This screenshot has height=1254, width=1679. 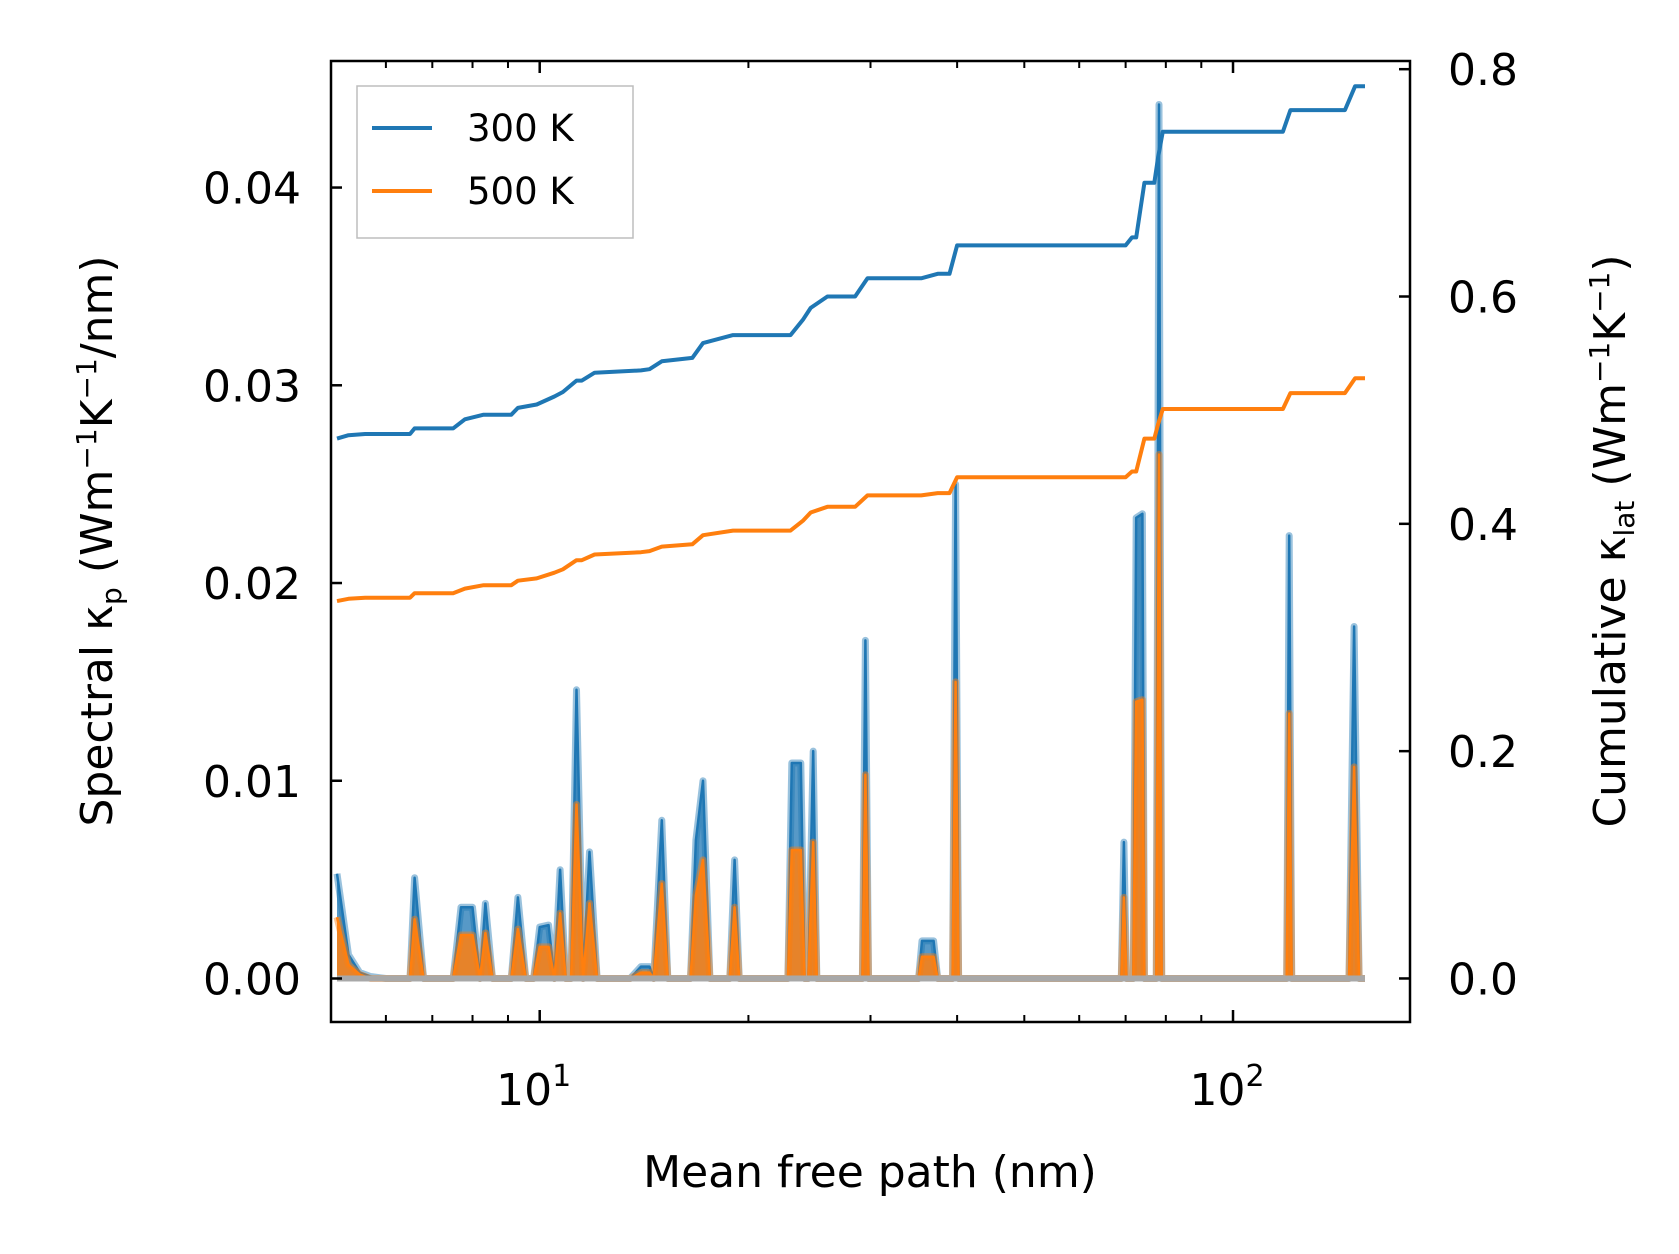 I want to click on ytick-right-label: 0.2, so click(x=1483, y=752).